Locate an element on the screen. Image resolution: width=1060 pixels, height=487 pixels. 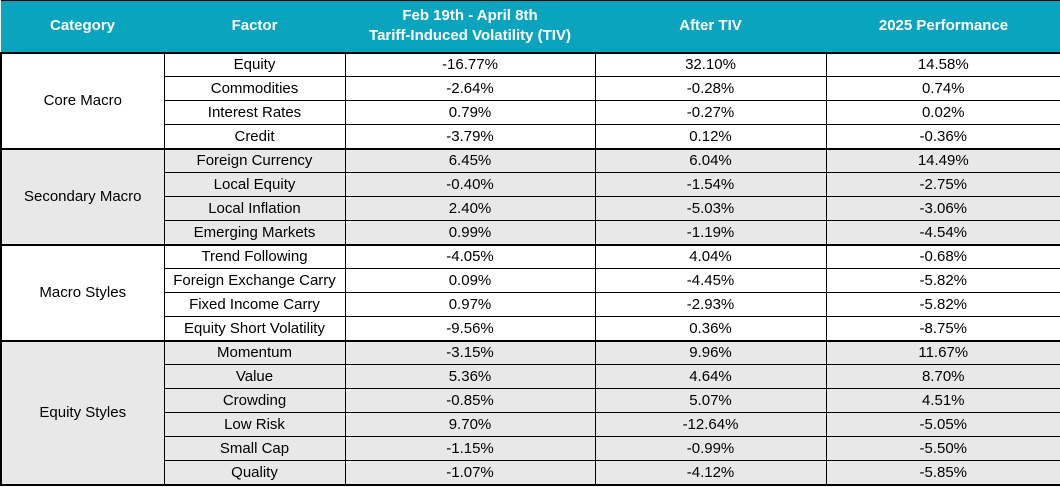
table-row: Credit -3.79% 0.12% -0.36% is located at coordinates (530, 136).